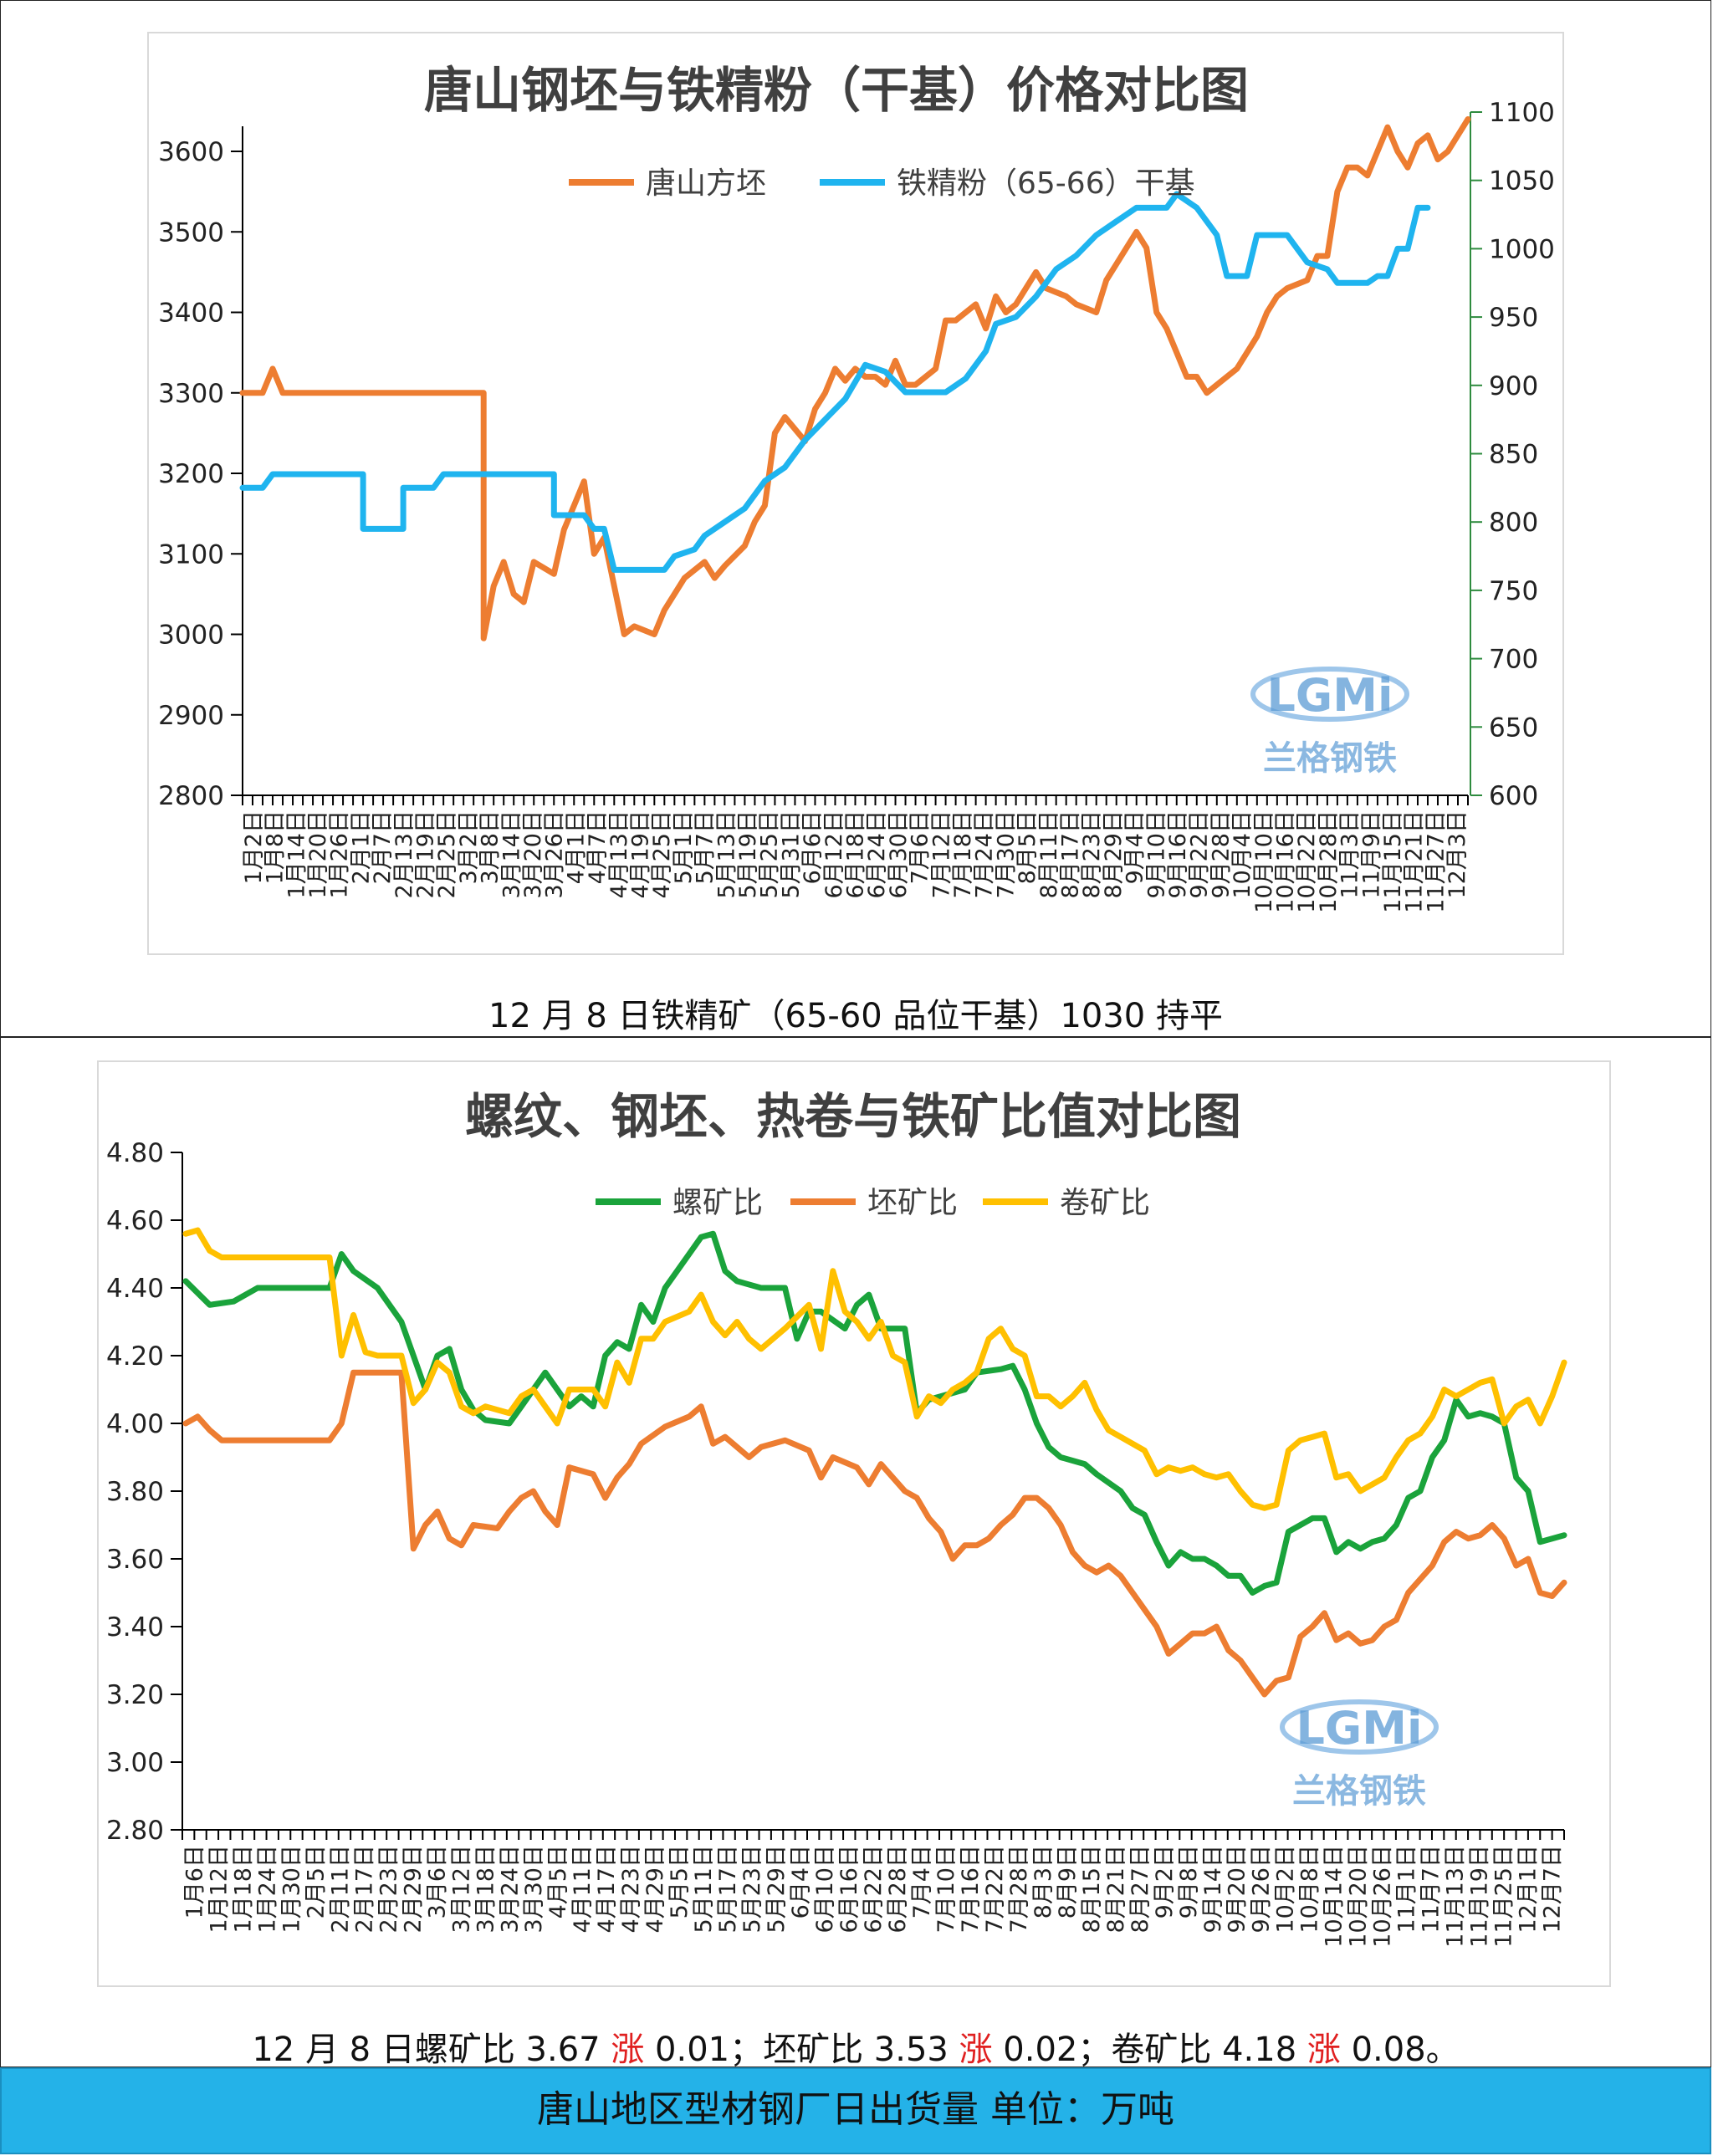  What do you see at coordinates (388, 1889) in the screenshot?
I see `chart2-x-tick-label: 2月23日` at bounding box center [388, 1889].